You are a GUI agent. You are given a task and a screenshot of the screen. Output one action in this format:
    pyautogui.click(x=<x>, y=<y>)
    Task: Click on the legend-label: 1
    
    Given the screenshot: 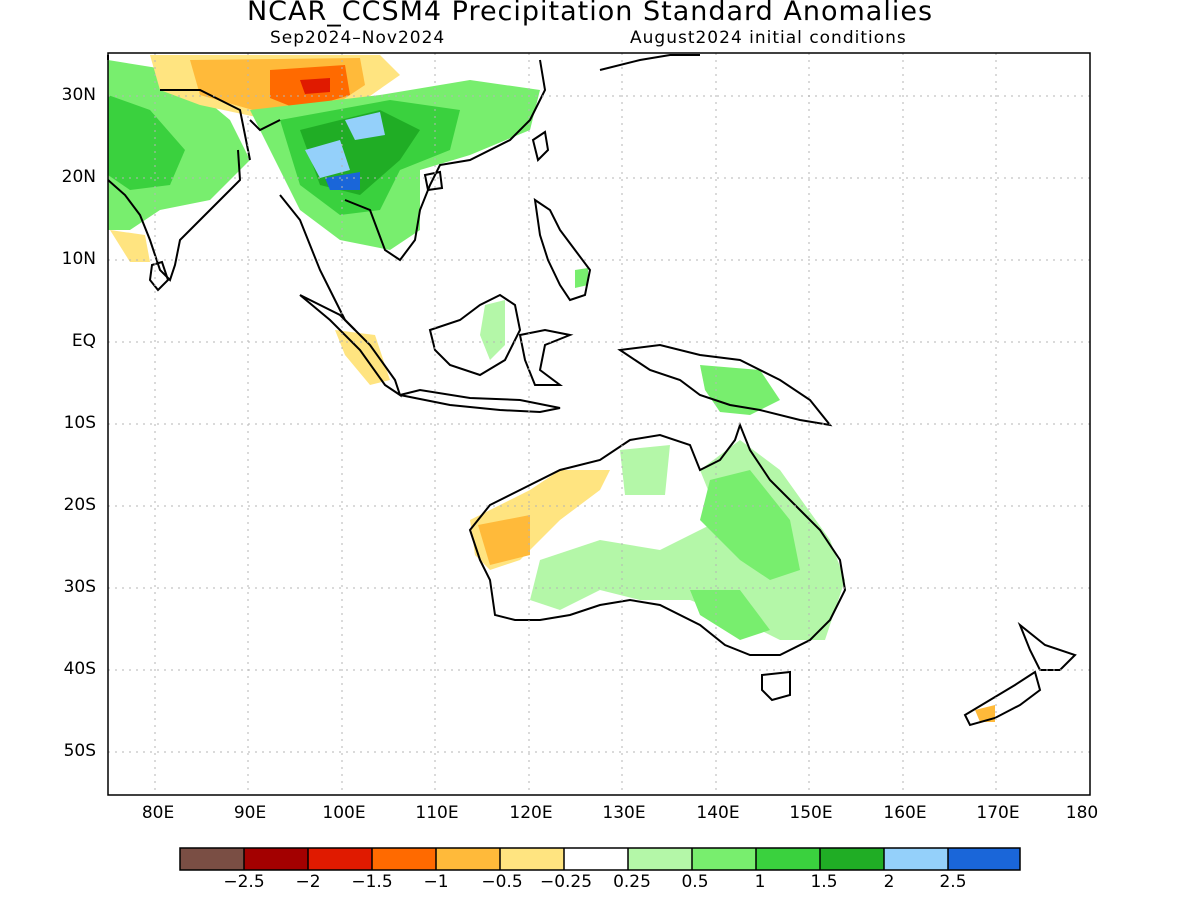 What is the action you would take?
    pyautogui.click(x=760, y=882)
    